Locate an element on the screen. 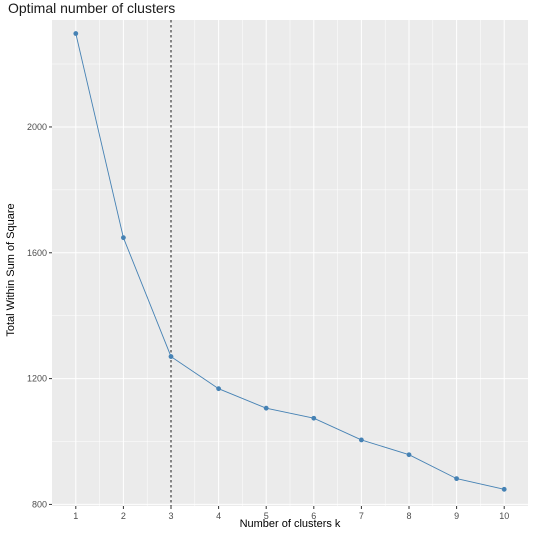 The width and height of the screenshot is (537, 534). chart-title: Optimal number of clusters is located at coordinates (91, 8).